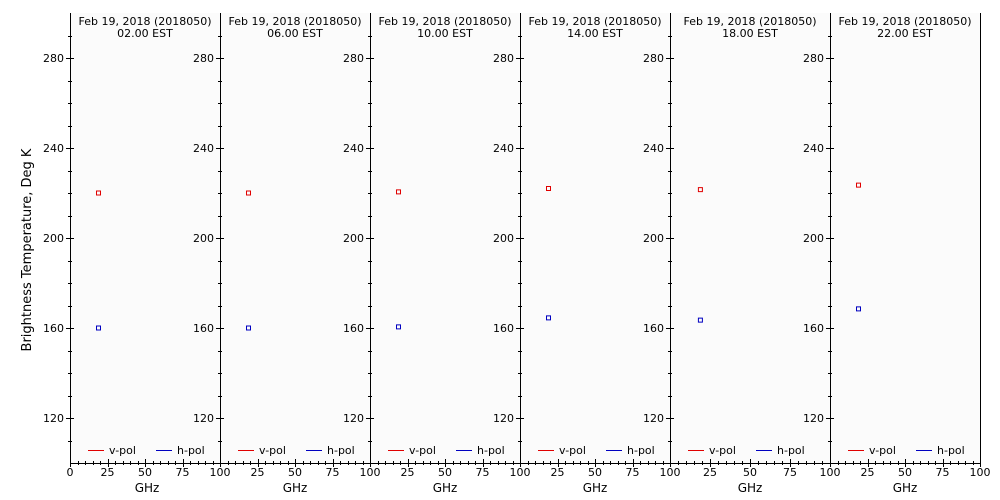 The height and width of the screenshot is (500, 1000). I want to click on panel-subtitle: 18.00 EST, so click(750, 33).